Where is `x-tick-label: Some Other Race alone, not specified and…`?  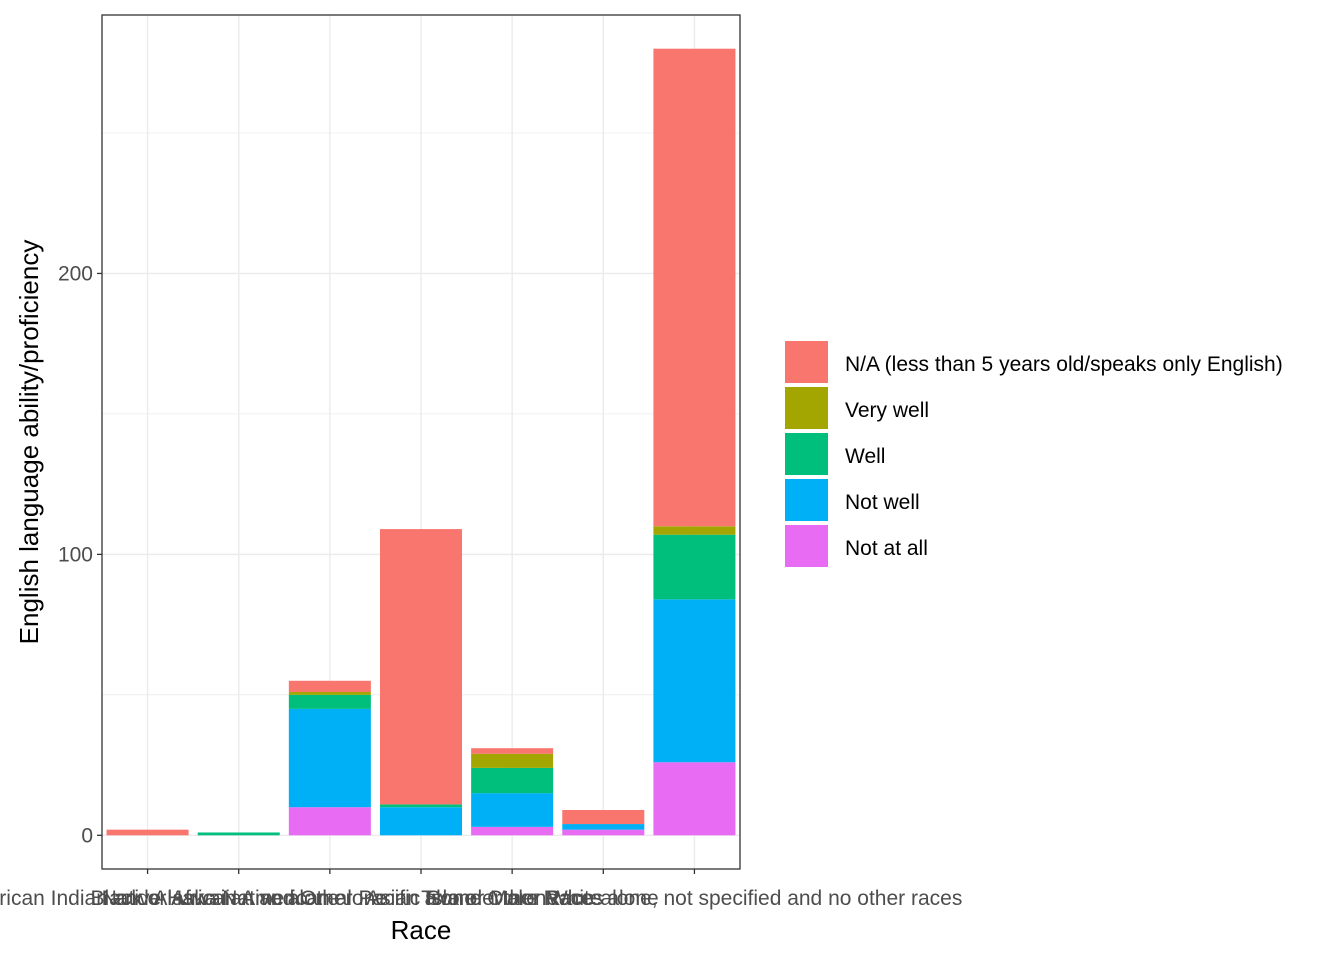 x-tick-label: Some Other Race alone, not specified and… is located at coordinates (695, 898).